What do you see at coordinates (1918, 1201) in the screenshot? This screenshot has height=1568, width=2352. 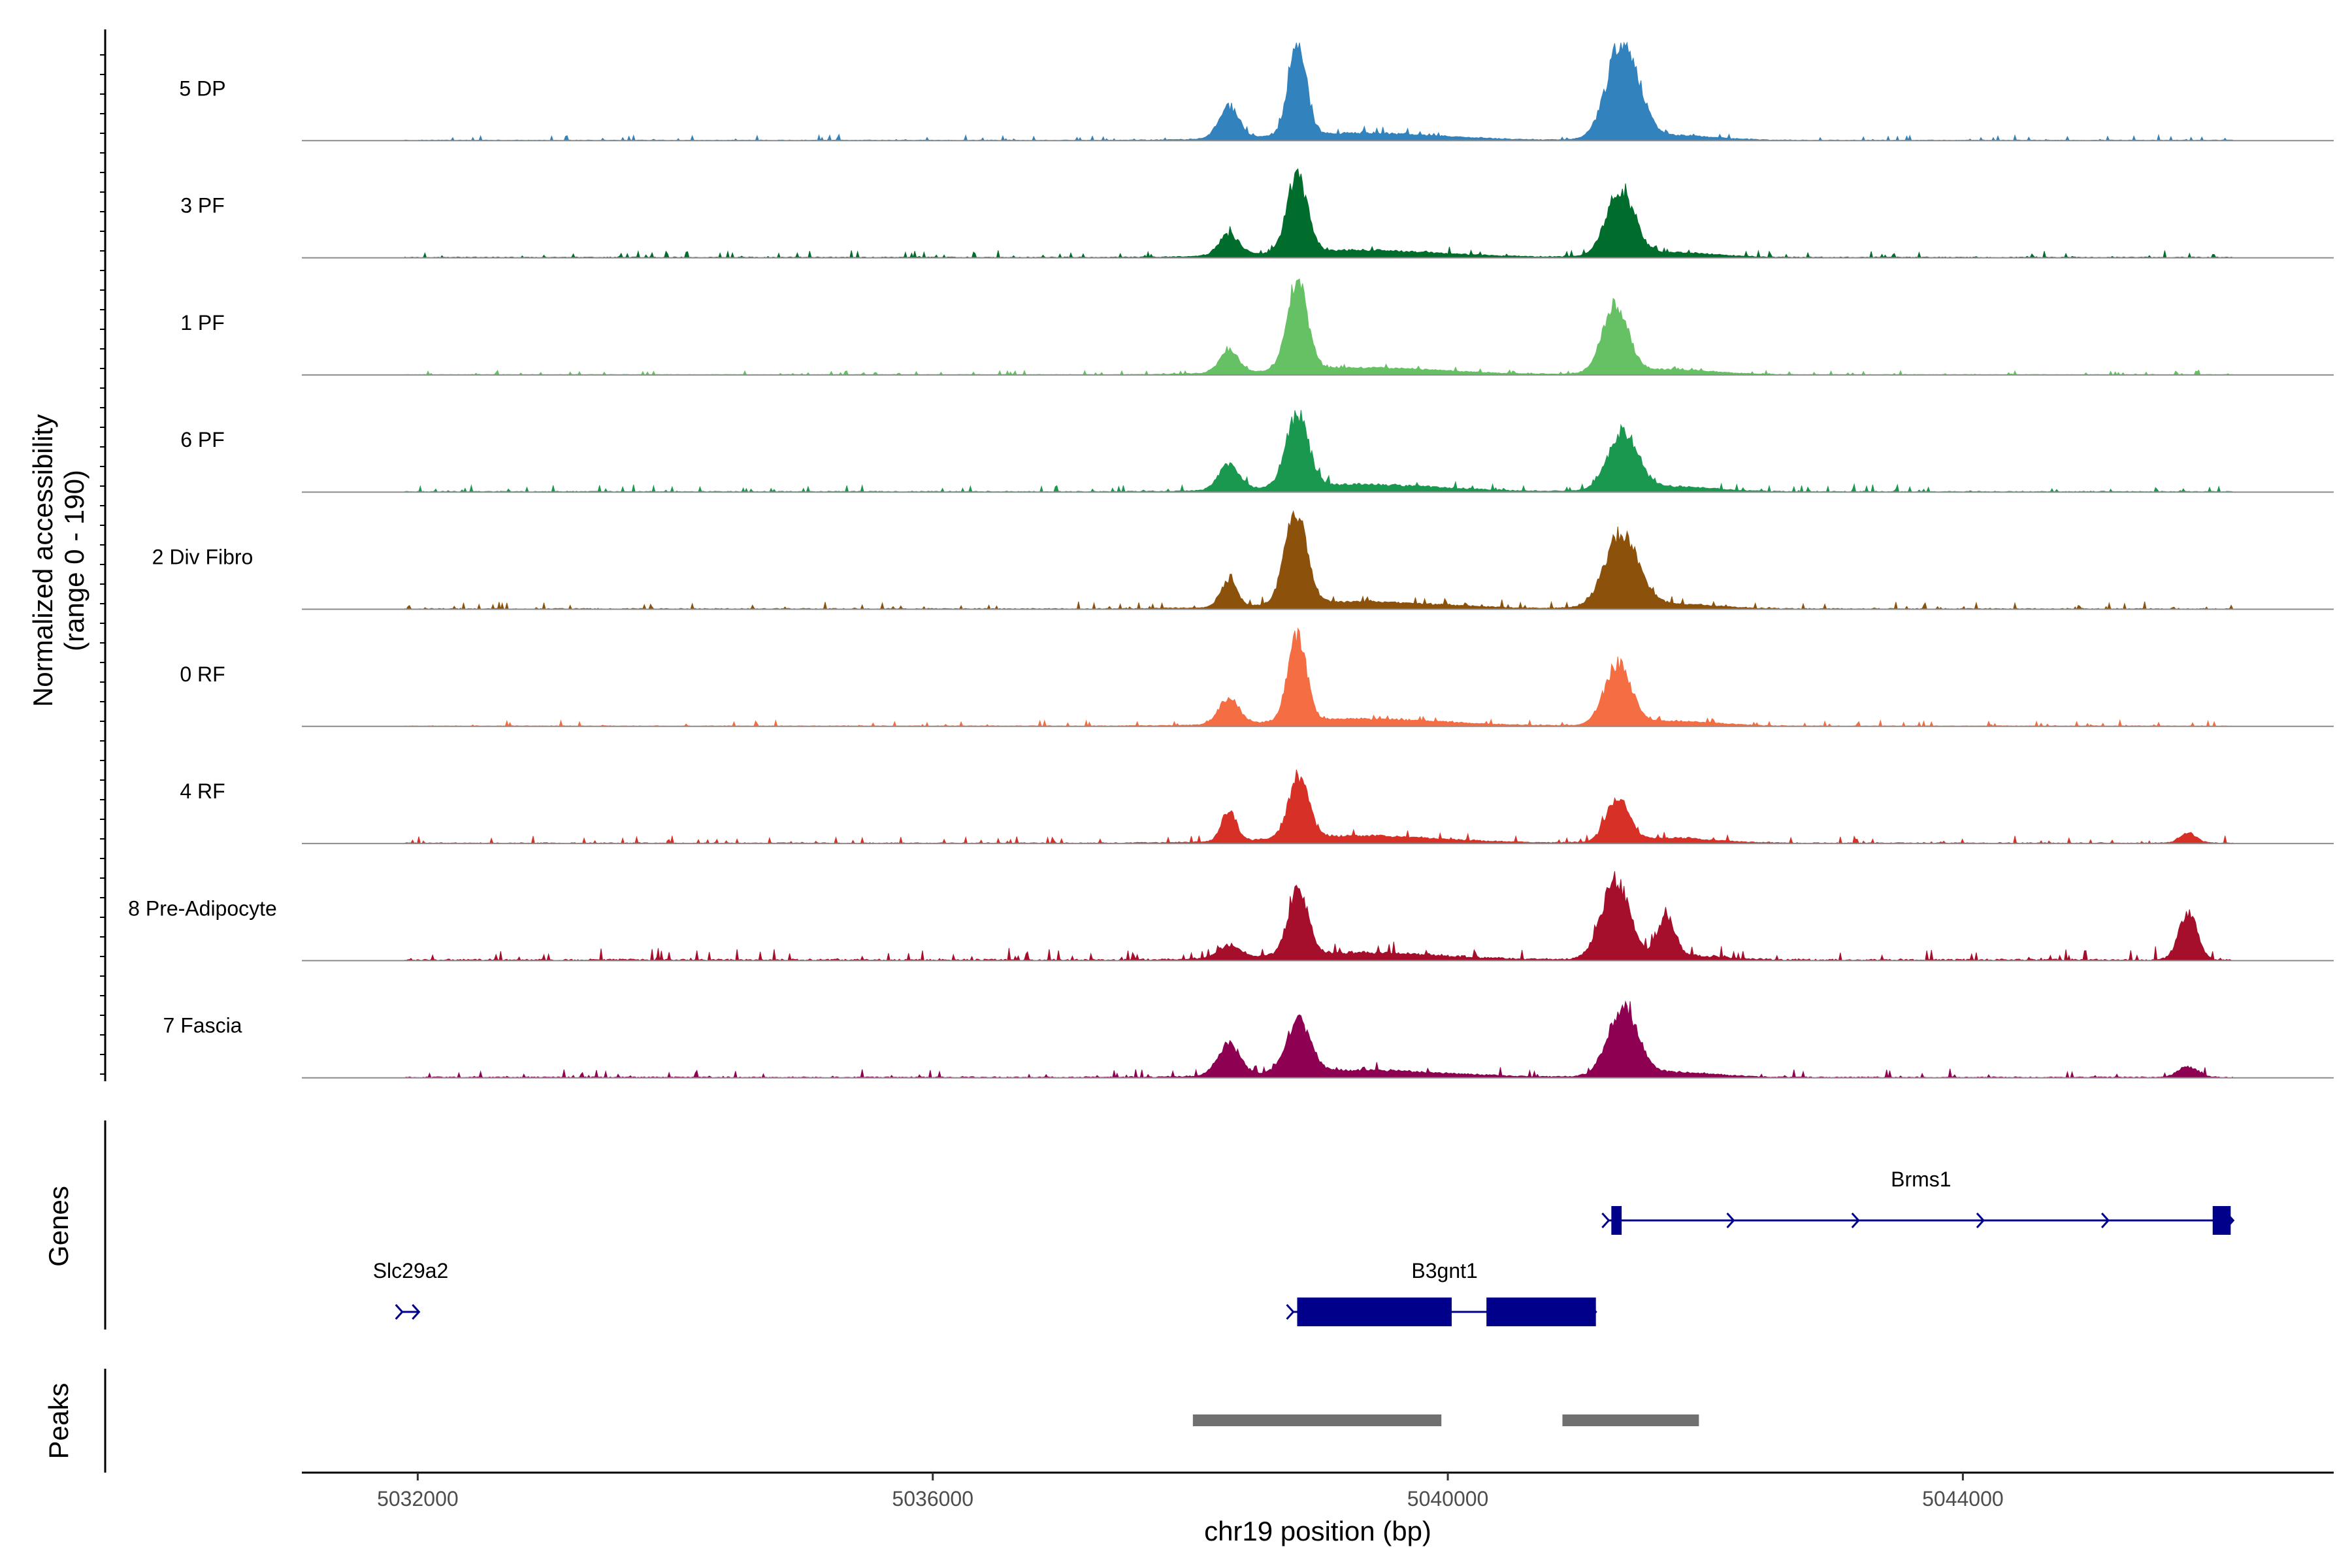 I see `gene-brms1: Brms1` at bounding box center [1918, 1201].